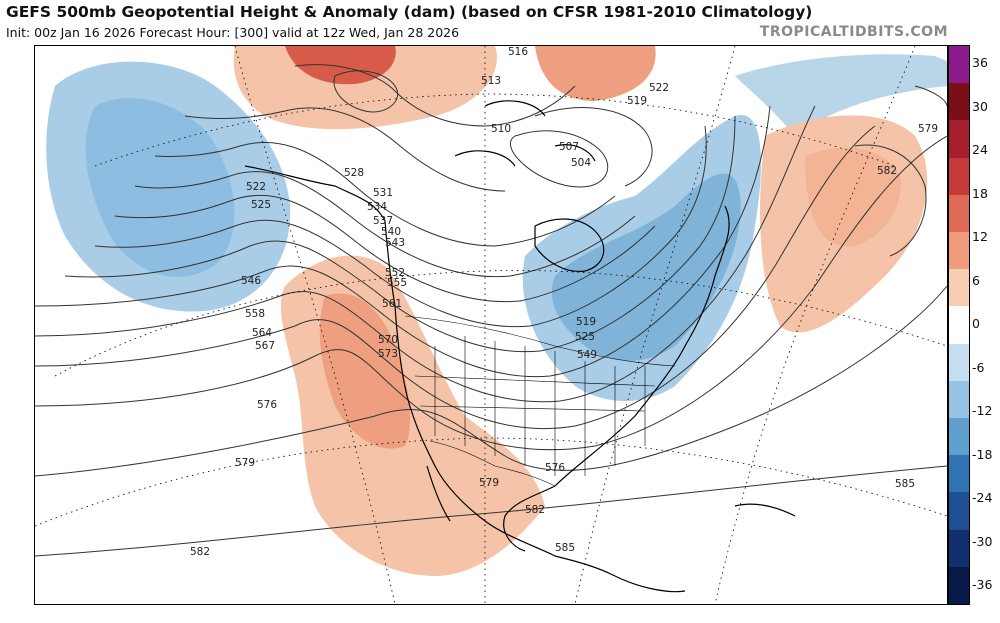  What do you see at coordinates (251, 281) in the screenshot?
I see `contour-label: 546` at bounding box center [251, 281].